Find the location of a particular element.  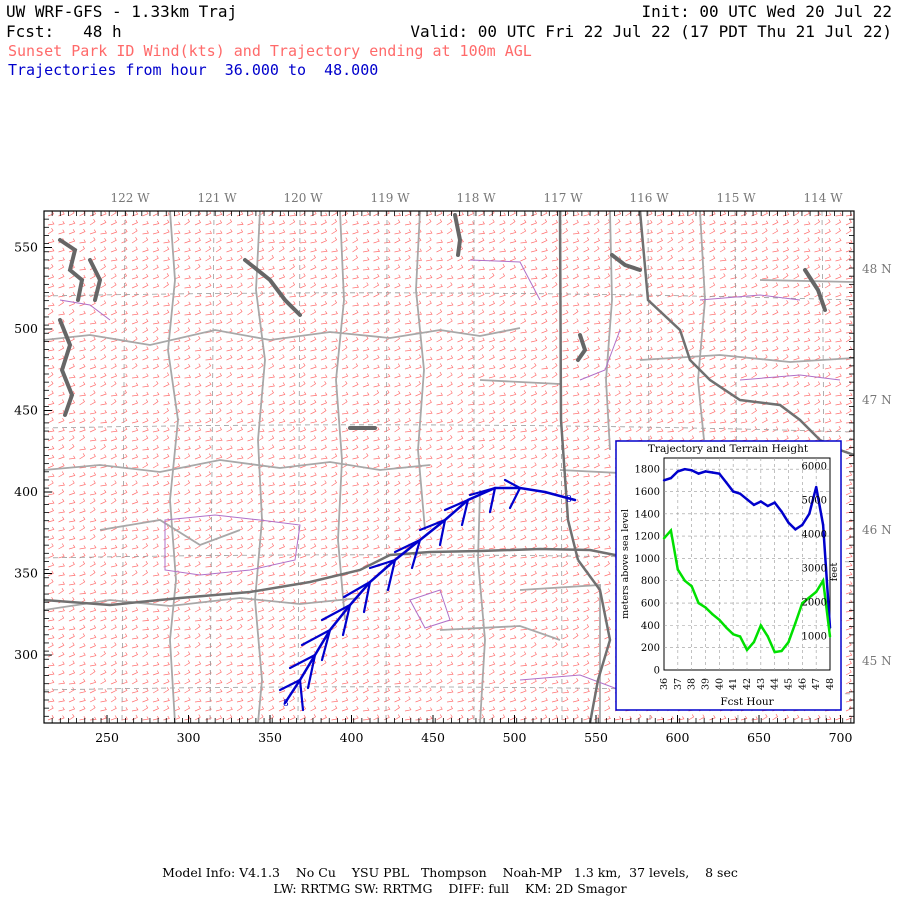

map-x-tick-label: 450 is located at coordinates (433, 737).